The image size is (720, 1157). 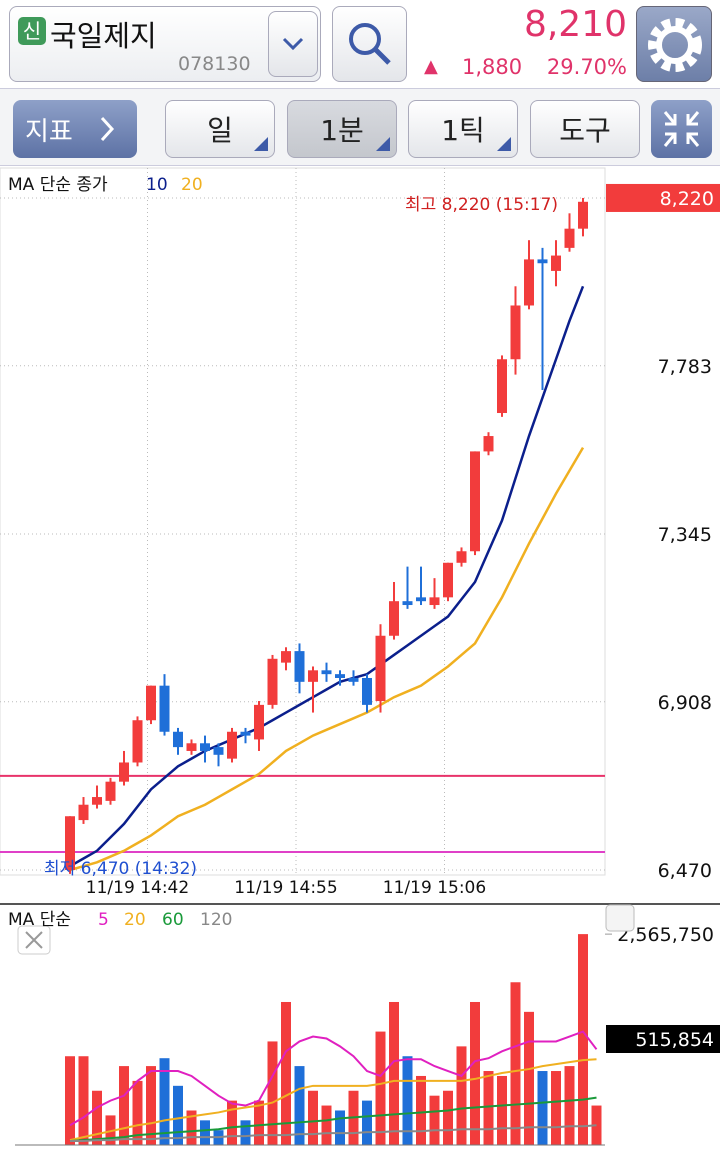 What do you see at coordinates (49, 131) in the screenshot?
I see `indicator-label: 지표` at bounding box center [49, 131].